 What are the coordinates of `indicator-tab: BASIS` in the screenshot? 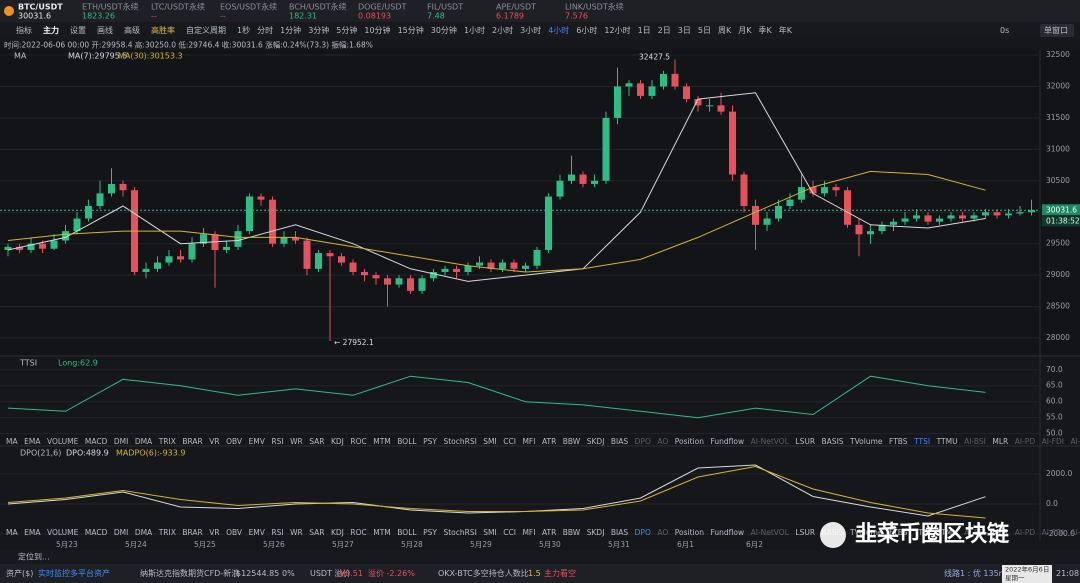 It's located at (833, 441).